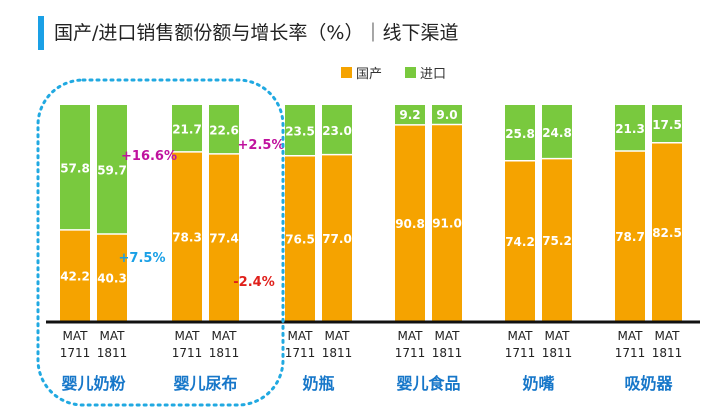 This screenshot has width=721, height=420. Describe the element at coordinates (256, 33) in the screenshot. I see `chart-title: 国产/进口销售额份额与增长率（%）｜线下渠道` at that location.